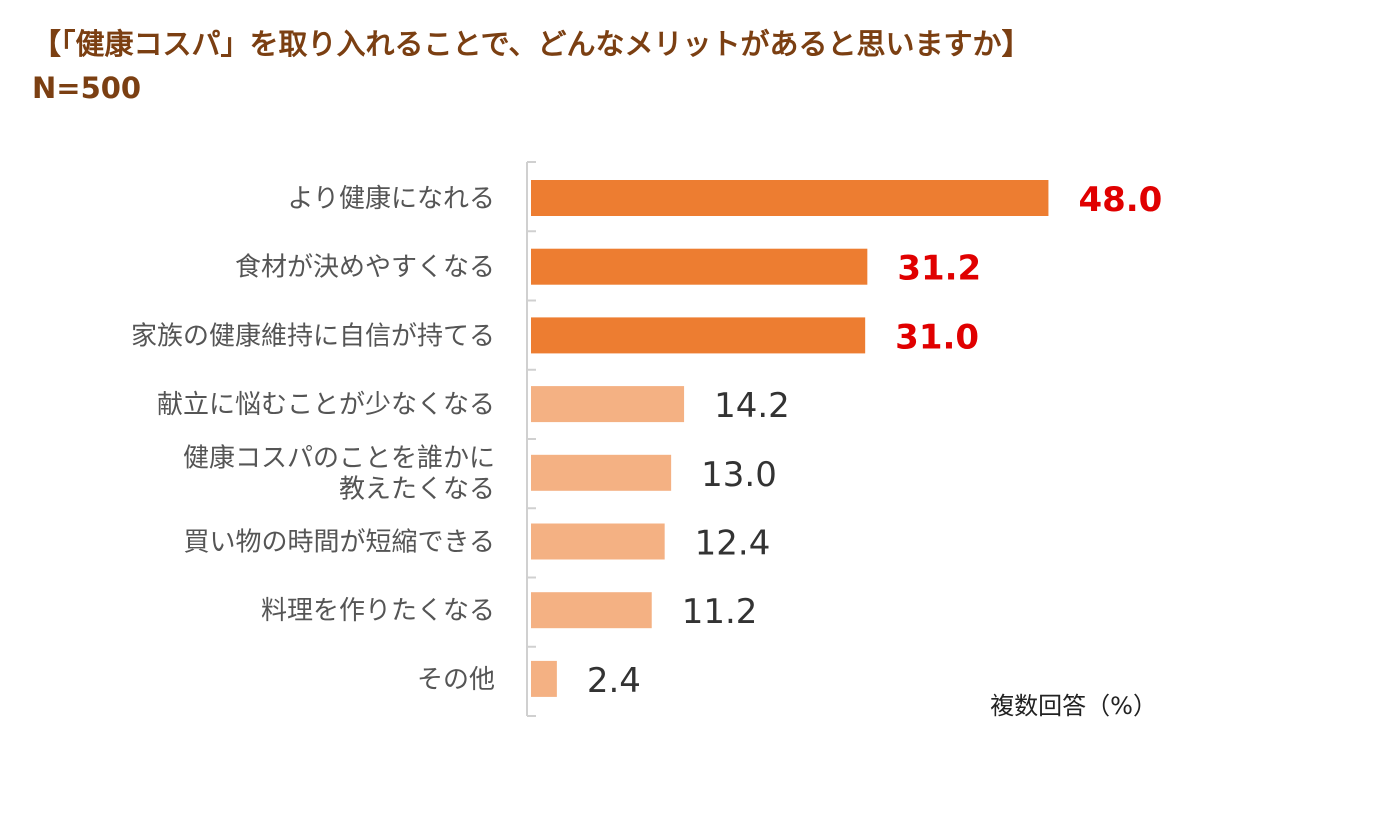  What do you see at coordinates (939, 269) in the screenshot?
I see `data-label: 31.2` at bounding box center [939, 269].